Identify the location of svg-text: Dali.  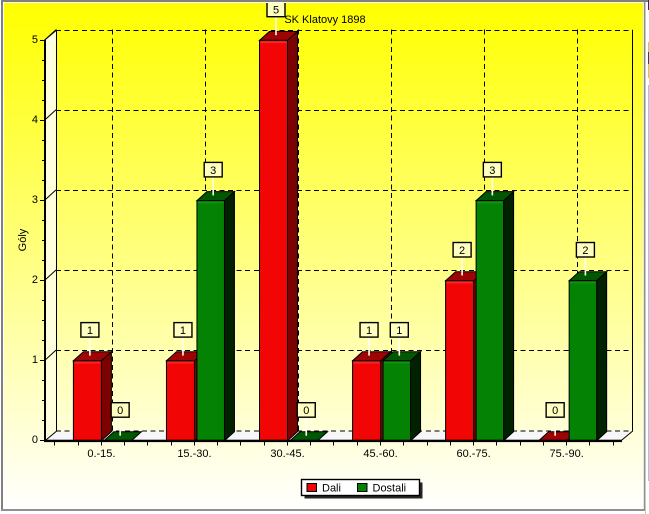
(331, 489).